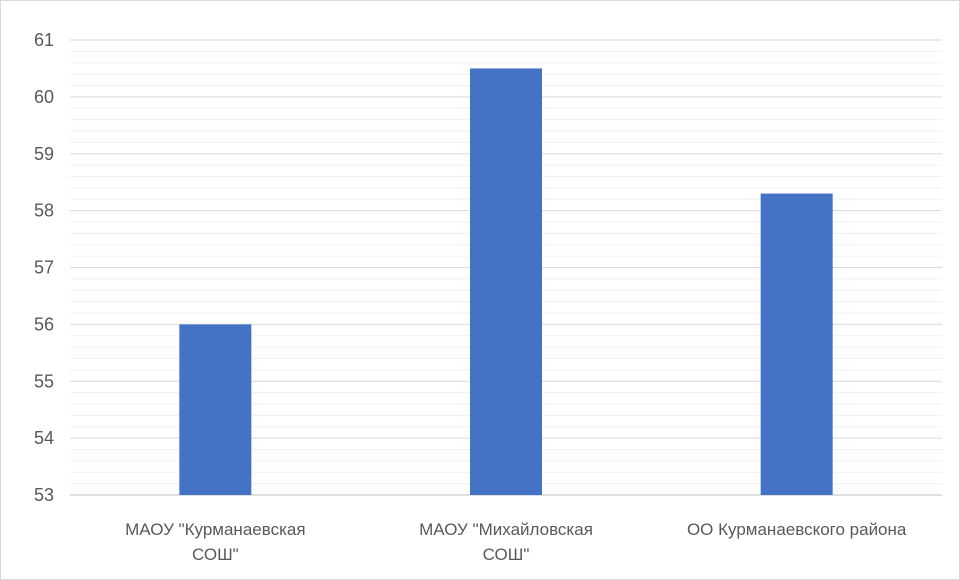  What do you see at coordinates (215, 529) in the screenshot?
I see `x-category-label: МАОУ "Курманаевская` at bounding box center [215, 529].